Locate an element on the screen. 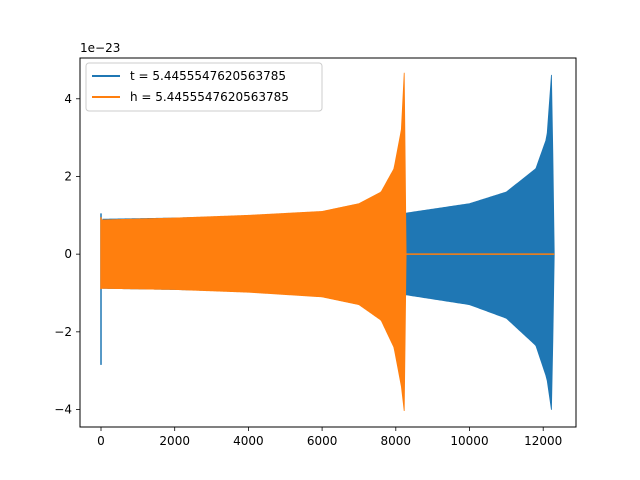 Image resolution: width=640 pixels, height=480 pixels. y-offset-label: 1e−23 is located at coordinates (100, 48).